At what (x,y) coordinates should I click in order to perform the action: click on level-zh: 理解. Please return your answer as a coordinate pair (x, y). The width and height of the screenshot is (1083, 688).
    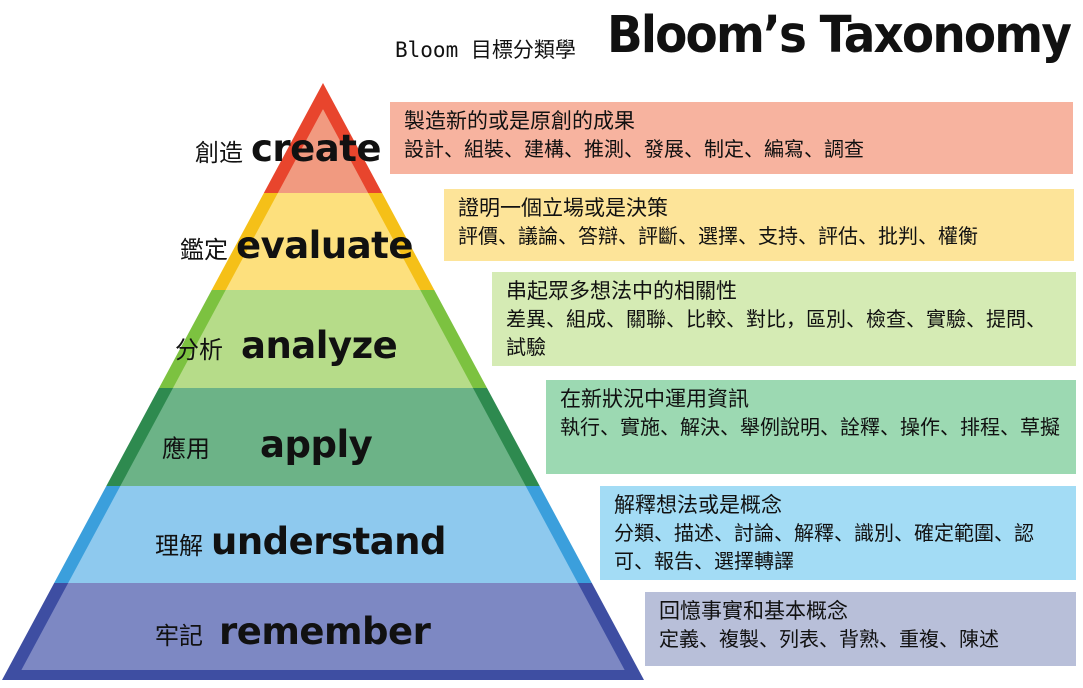
    Looking at the image, I should click on (179, 546).